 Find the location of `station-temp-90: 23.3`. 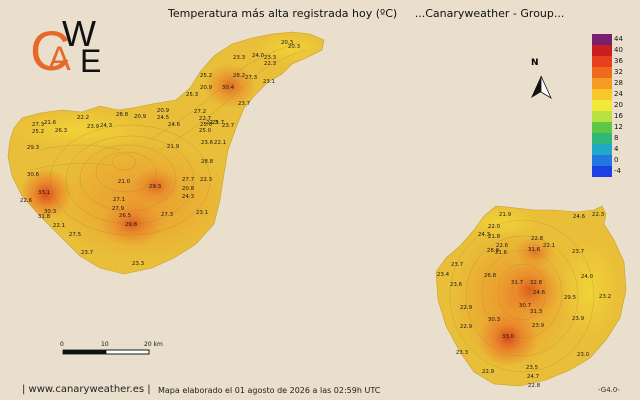

station-temp-90: 23.3 is located at coordinates (462, 353).